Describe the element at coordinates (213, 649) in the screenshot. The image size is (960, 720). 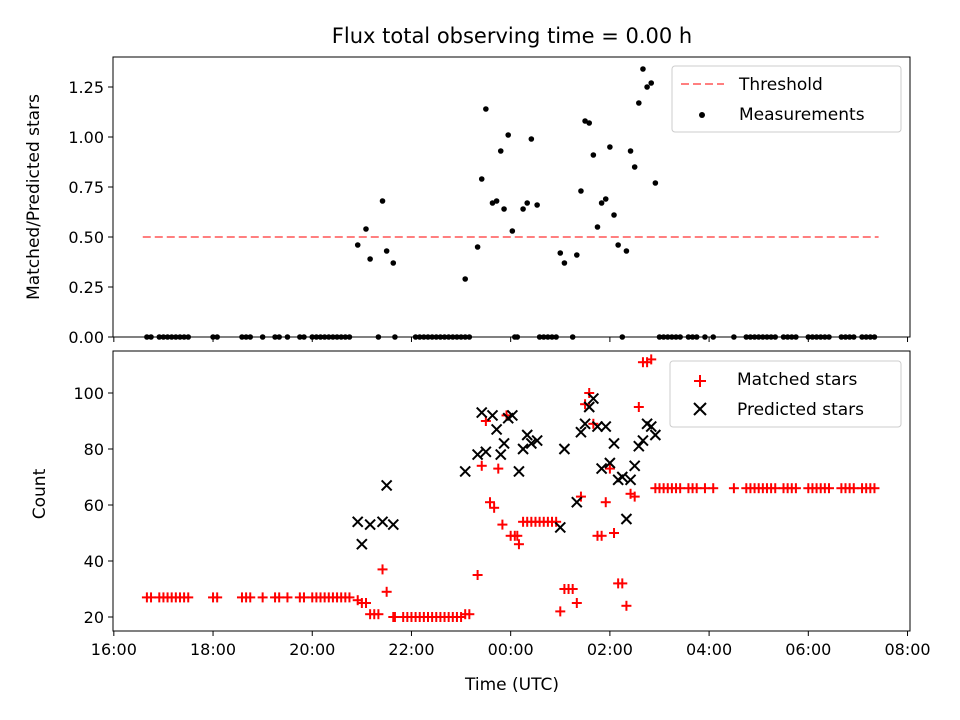
I see `x-tick-label: 18:00` at that location.